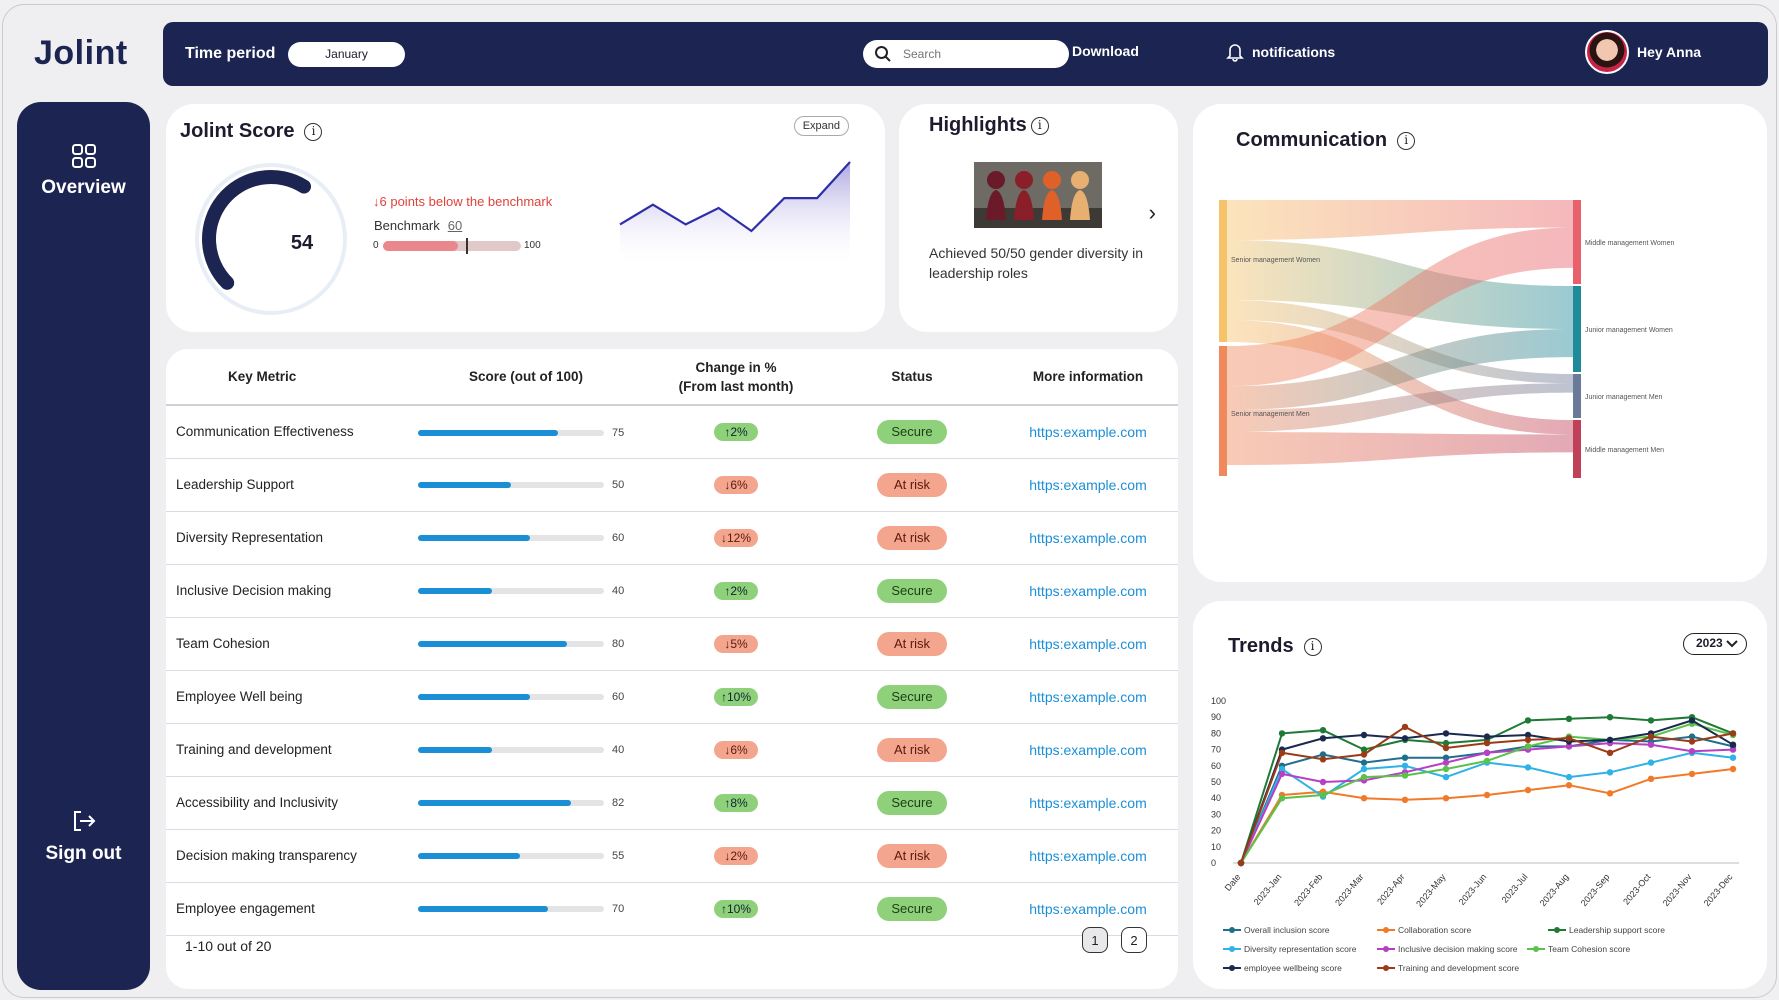 This screenshot has width=1779, height=1000. Describe the element at coordinates (251, 131) in the screenshot. I see `score-card-title: Jolint Score i` at that location.